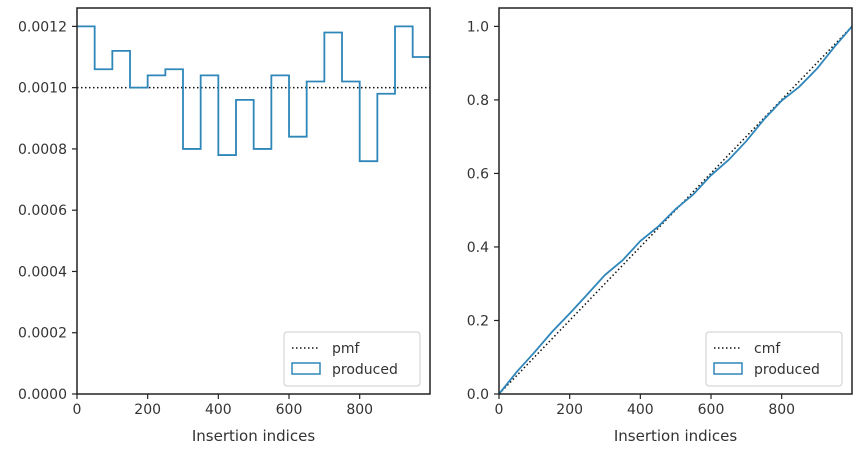 The width and height of the screenshot is (861, 453). I want to click on y-tick-label: 0.2, so click(478, 321).